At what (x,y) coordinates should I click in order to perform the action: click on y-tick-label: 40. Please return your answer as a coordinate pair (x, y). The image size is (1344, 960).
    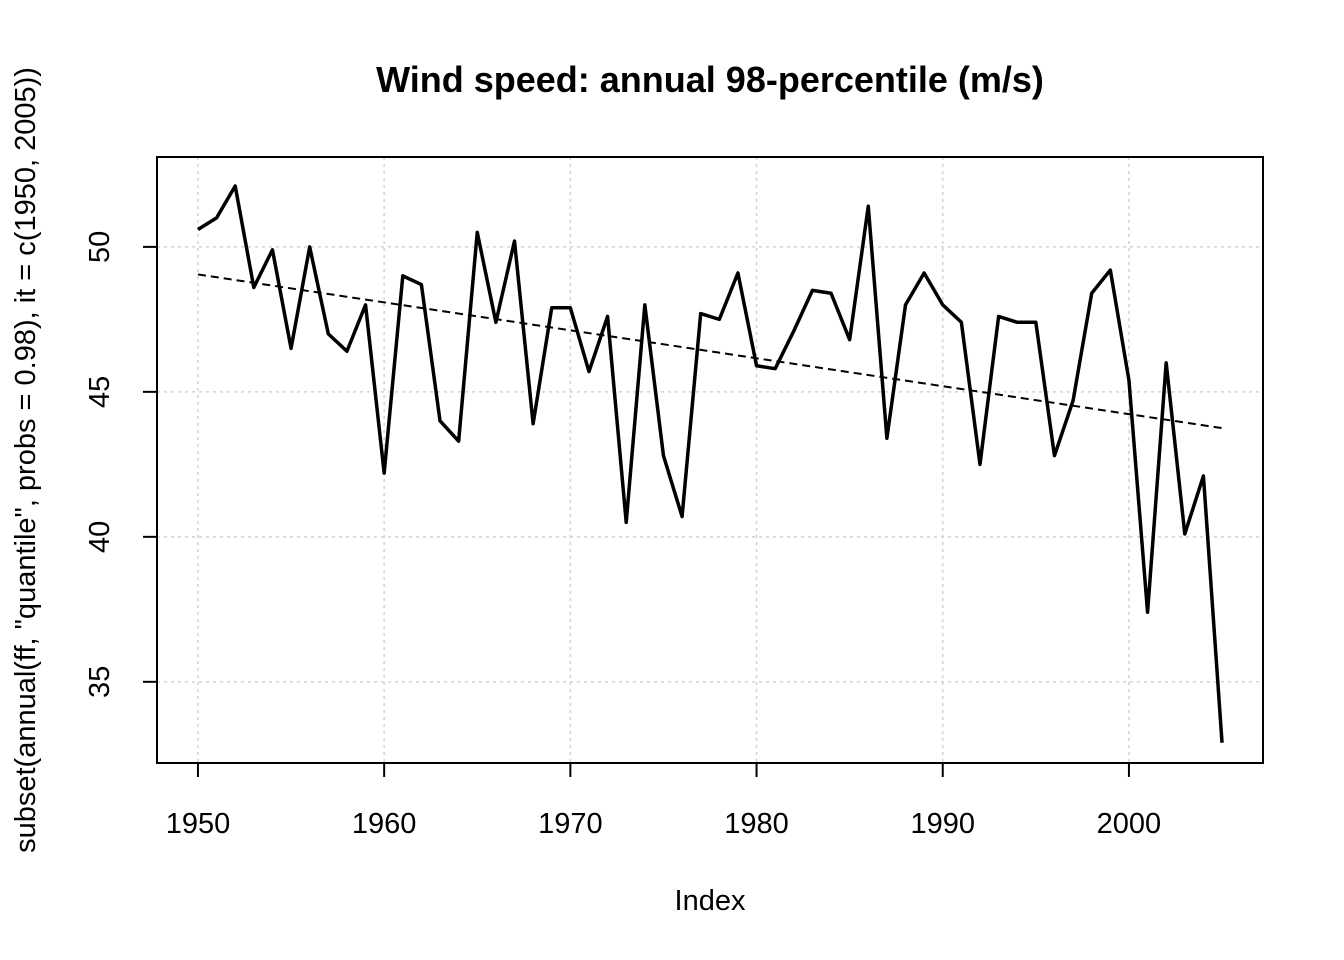
    Looking at the image, I should click on (100, 537).